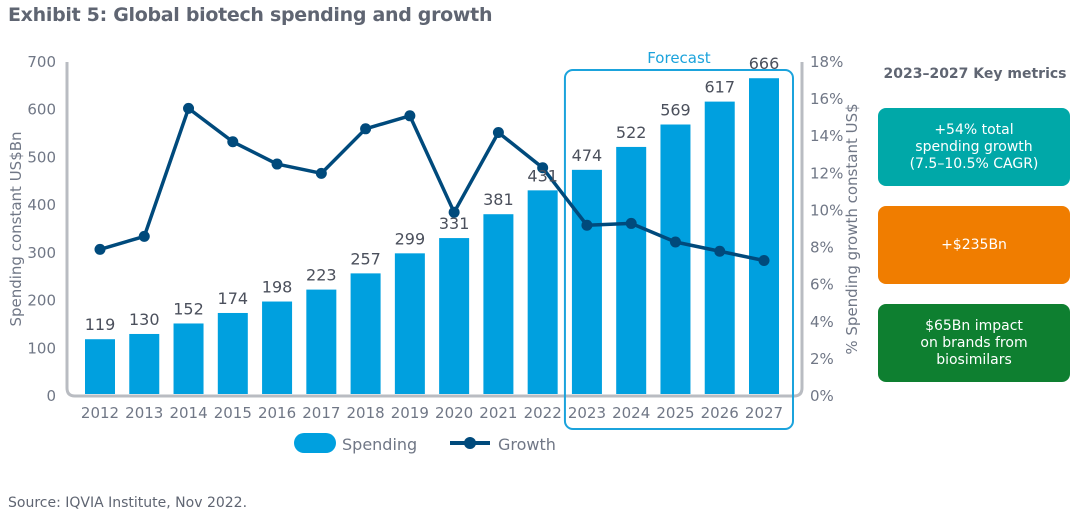 The image size is (1080, 517). What do you see at coordinates (366, 413) in the screenshot?
I see `x-tick-label: 2018` at bounding box center [366, 413].